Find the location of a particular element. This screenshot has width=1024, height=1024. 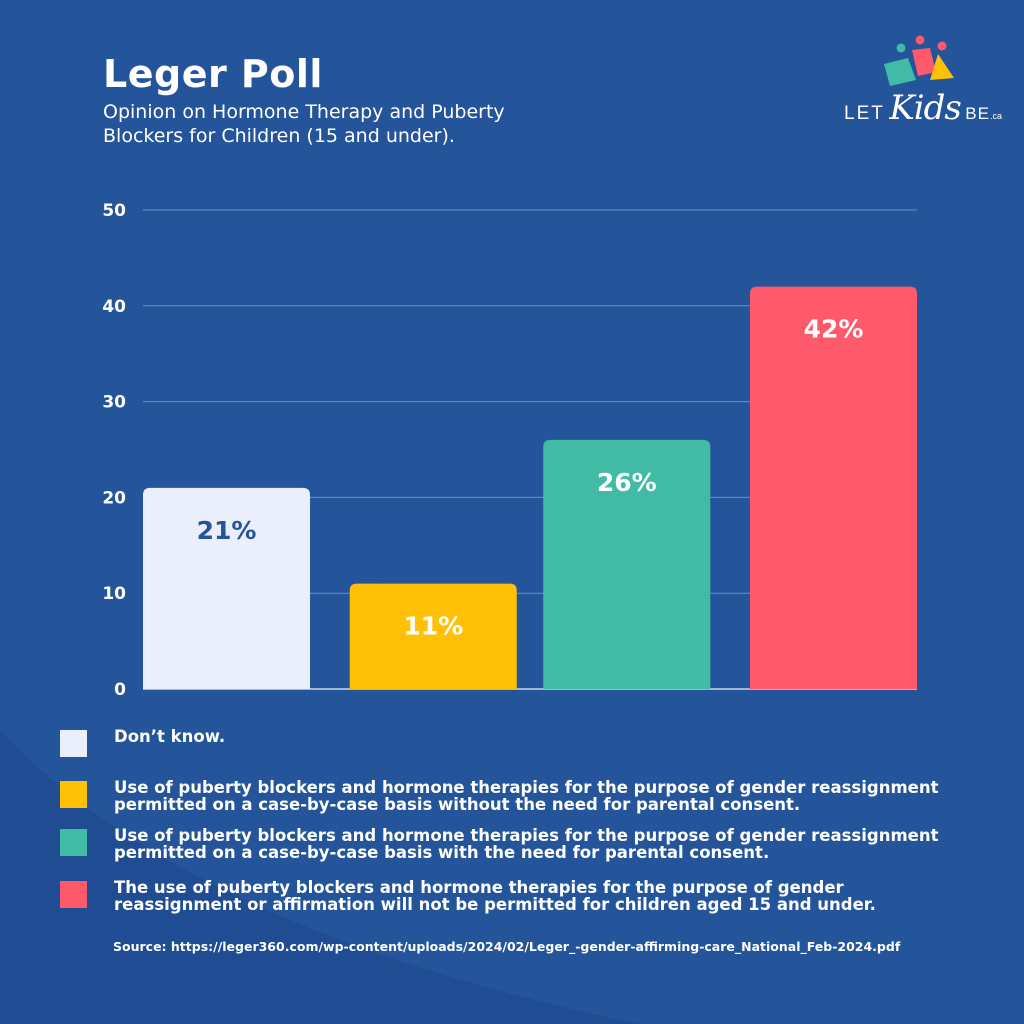

y-tick-label-0: 0 is located at coordinates (120, 690).